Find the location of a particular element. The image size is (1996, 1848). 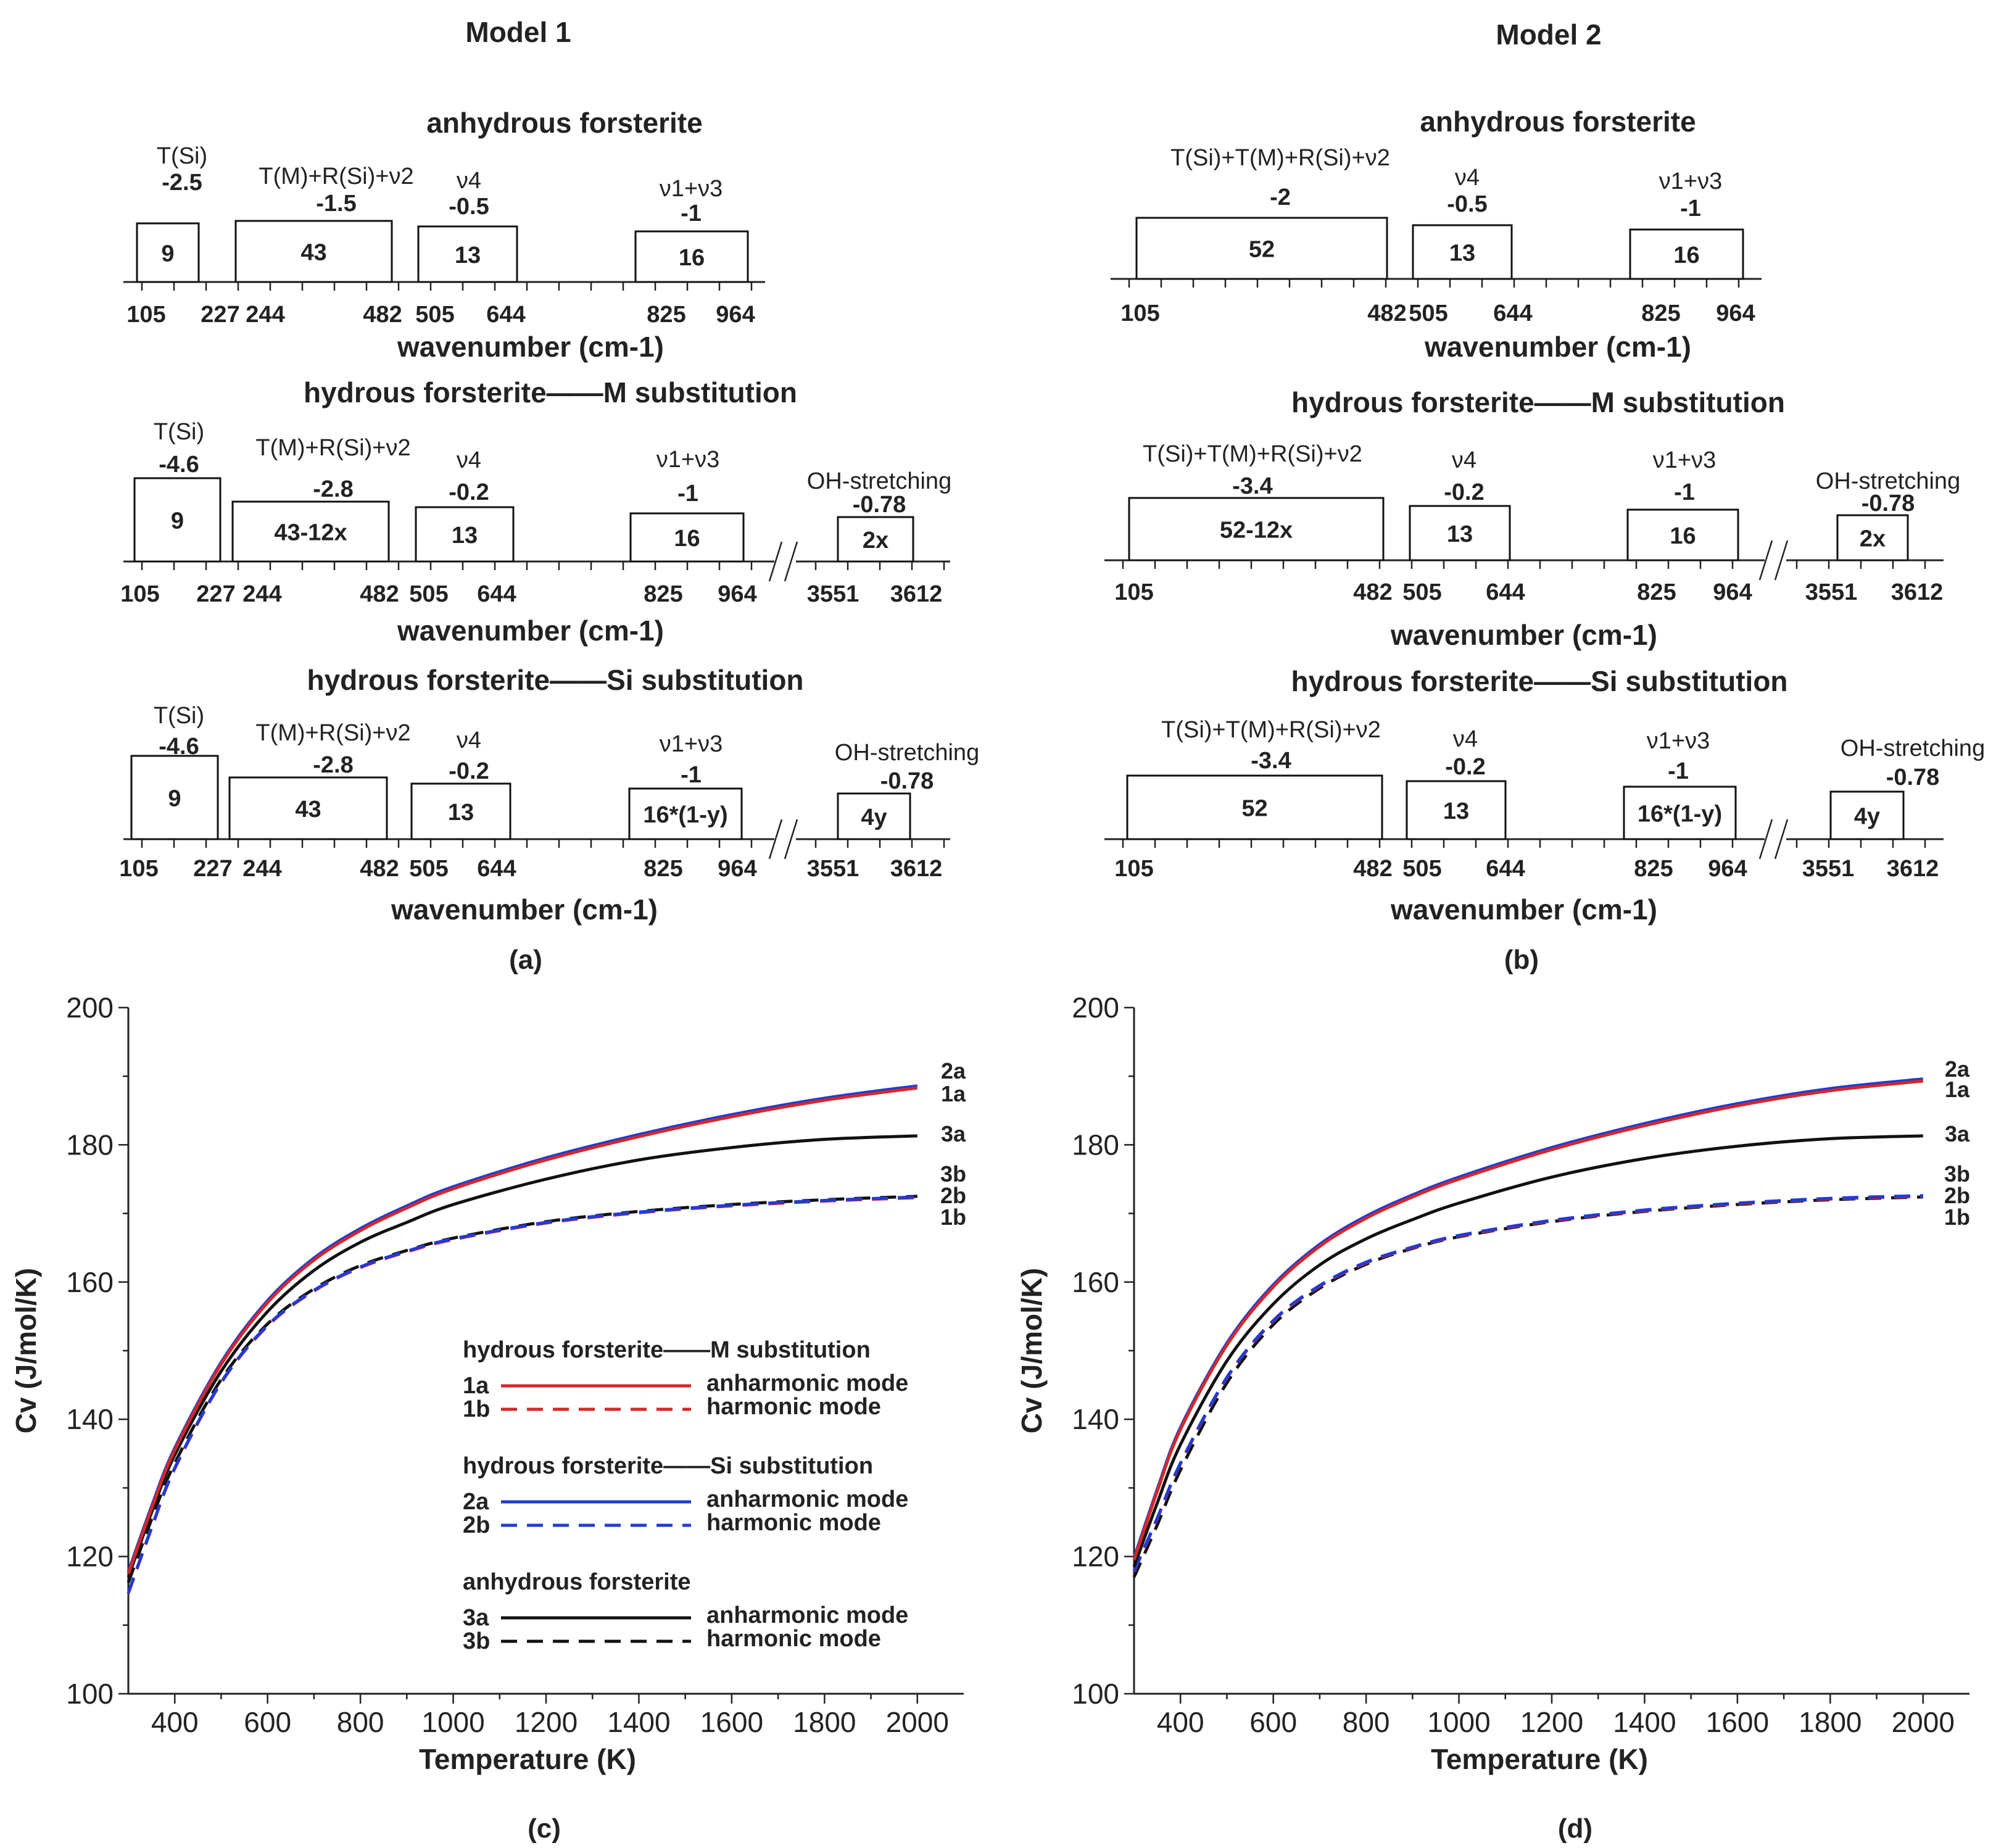

wavenumber-tick-label: 227 is located at coordinates (220, 315).